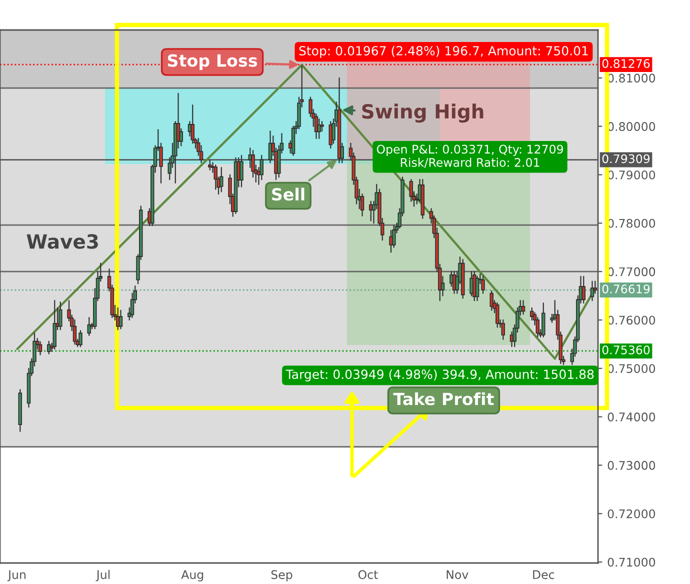  What do you see at coordinates (192, 576) in the screenshot?
I see `x-tick-label: Aug` at bounding box center [192, 576].